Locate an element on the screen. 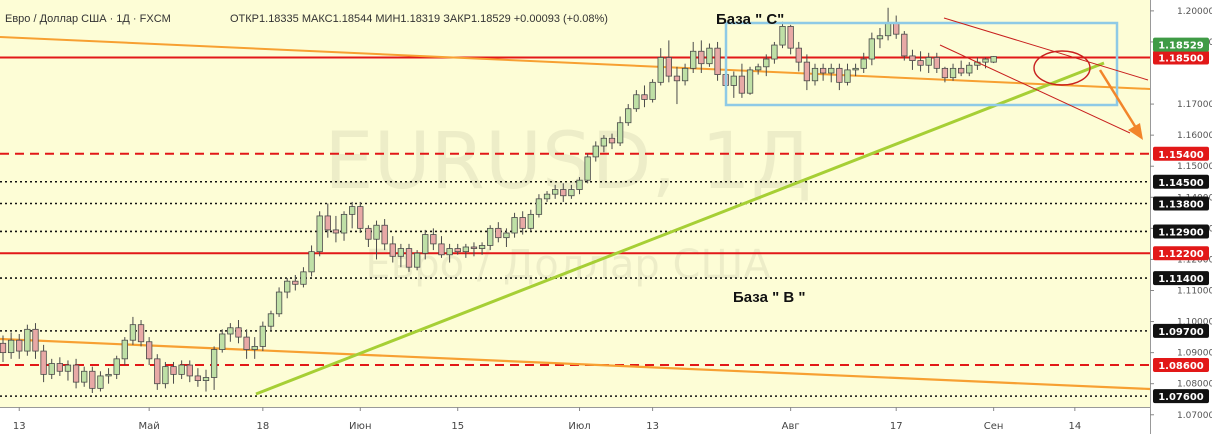  current-price-label: 1.18529 is located at coordinates (1181, 46).